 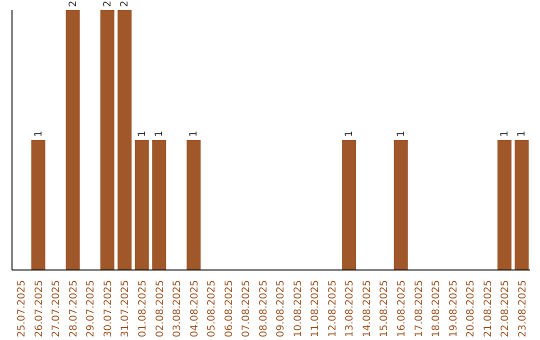 I want to click on x-tick-label: 11.08.2025, so click(x=316, y=309).